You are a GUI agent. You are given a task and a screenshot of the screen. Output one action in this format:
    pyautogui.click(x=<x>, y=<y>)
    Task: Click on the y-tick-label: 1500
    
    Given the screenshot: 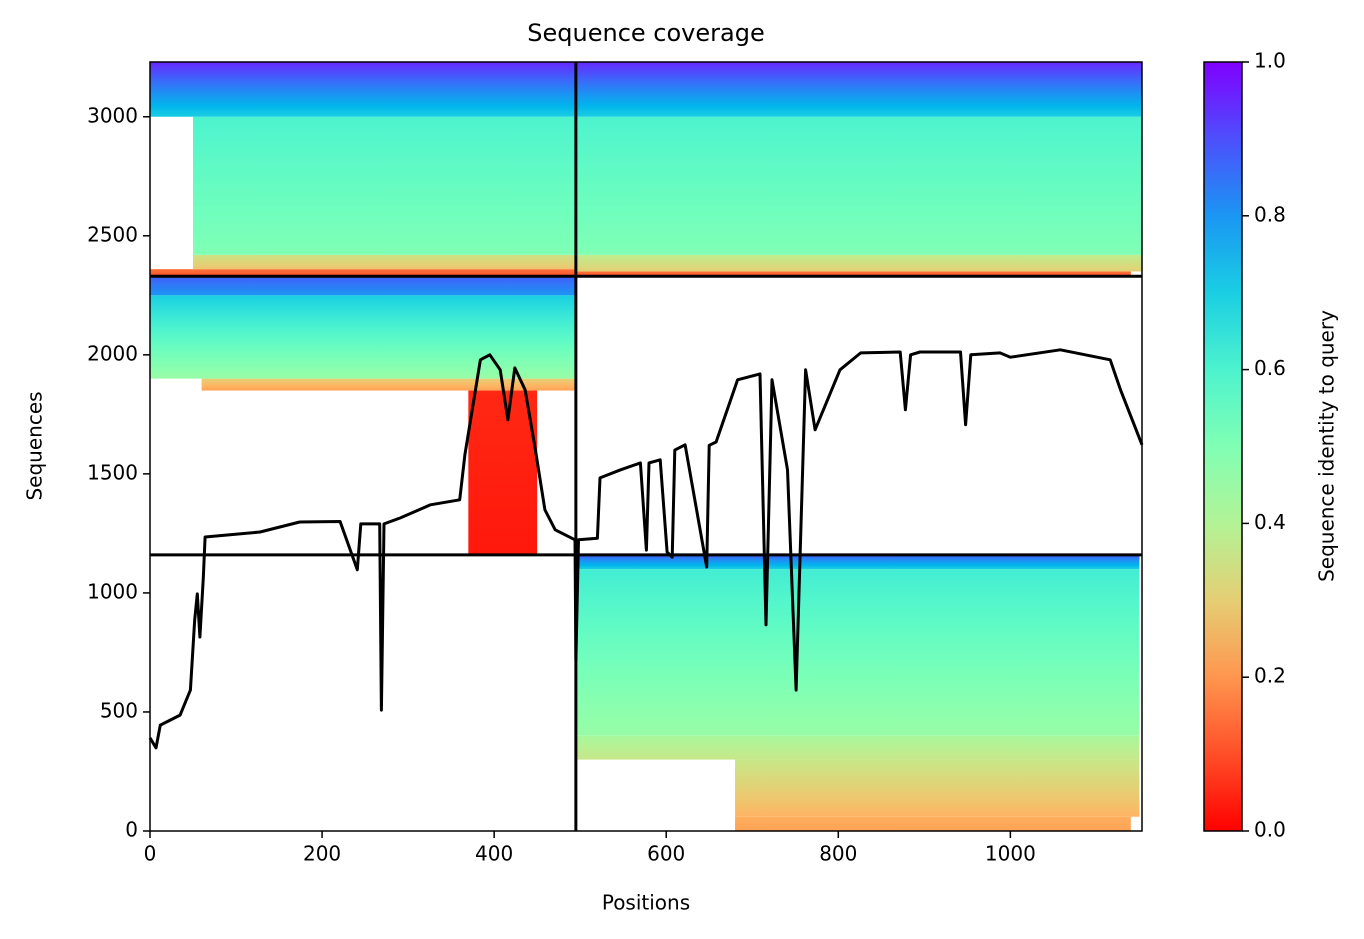 What is the action you would take?
    pyautogui.click(x=112, y=472)
    